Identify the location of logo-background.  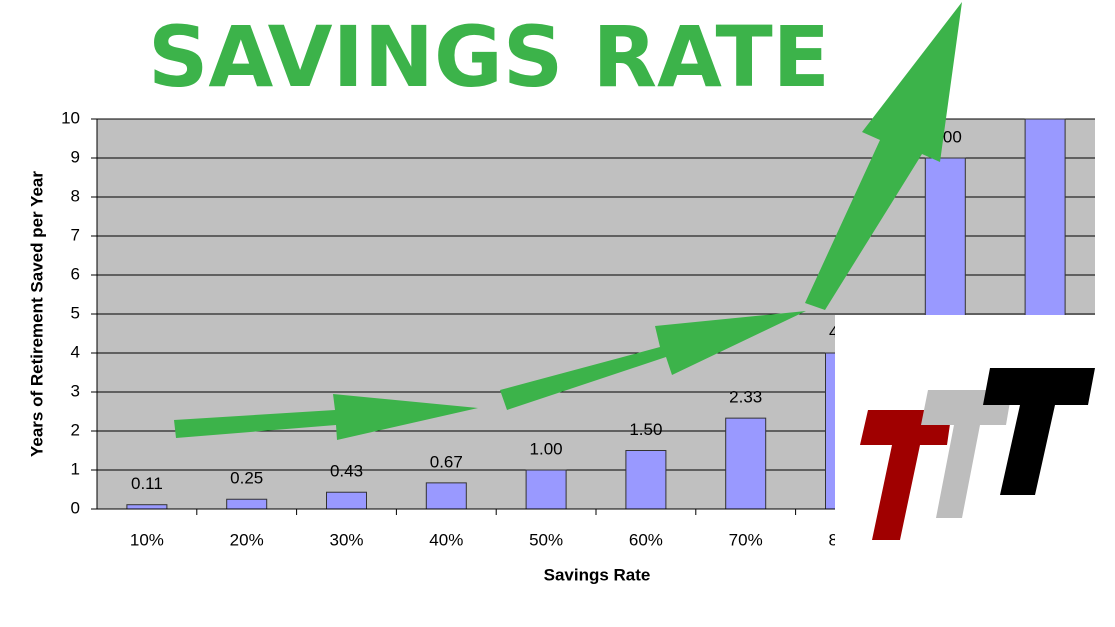
(975, 471).